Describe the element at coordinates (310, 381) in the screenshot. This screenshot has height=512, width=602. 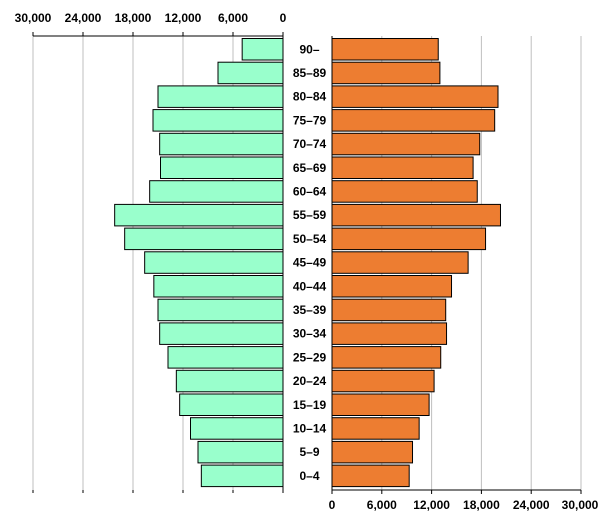
I see `age-group-label: 20–24` at that location.